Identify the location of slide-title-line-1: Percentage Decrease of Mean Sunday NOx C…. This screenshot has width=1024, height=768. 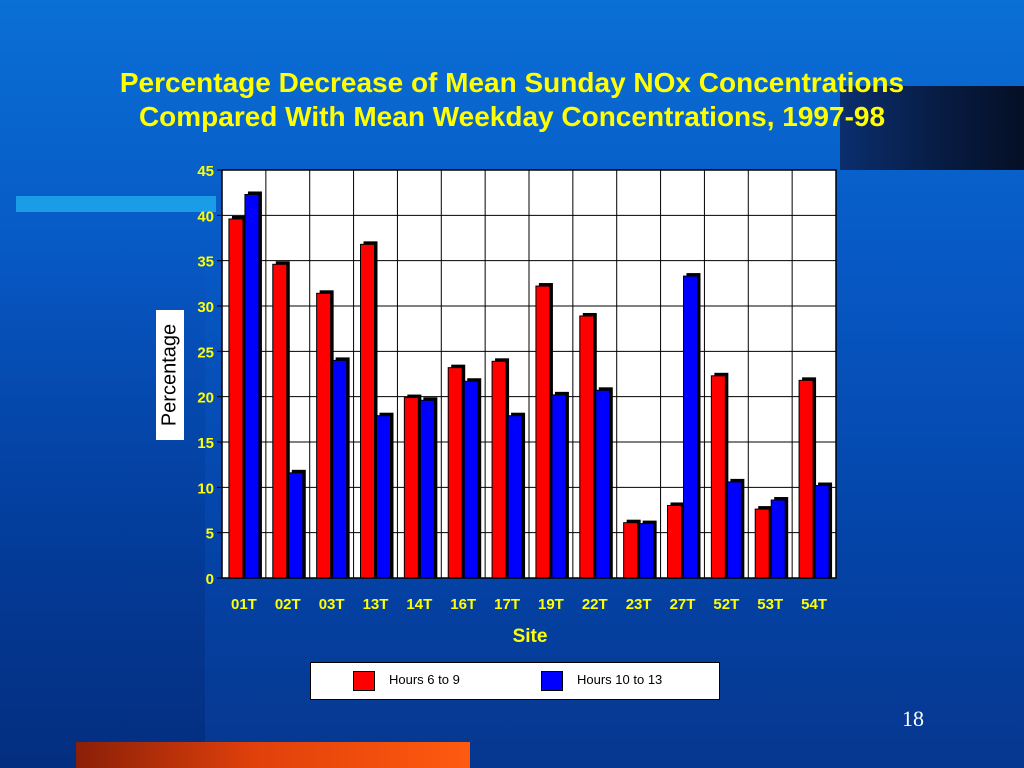
(512, 82).